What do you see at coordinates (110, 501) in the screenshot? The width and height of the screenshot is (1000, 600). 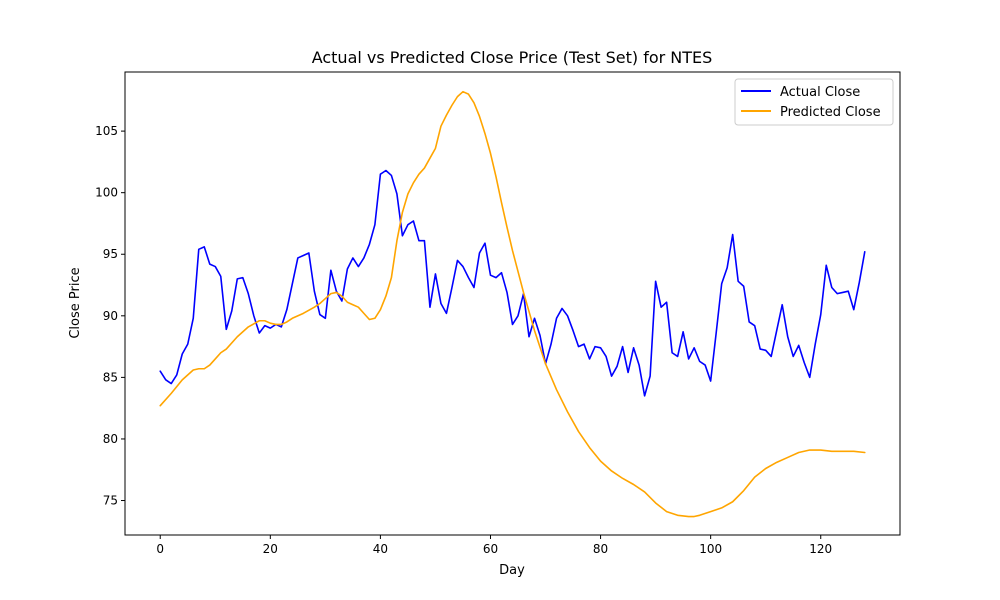 I see `y-tick-label: 75` at bounding box center [110, 501].